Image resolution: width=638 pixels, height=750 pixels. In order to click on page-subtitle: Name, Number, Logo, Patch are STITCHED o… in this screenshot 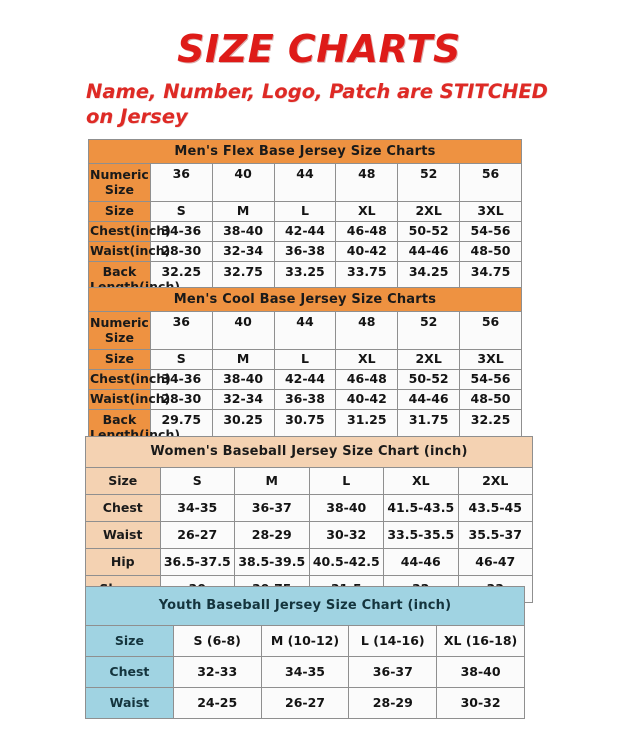, I will do `click(317, 103)`.